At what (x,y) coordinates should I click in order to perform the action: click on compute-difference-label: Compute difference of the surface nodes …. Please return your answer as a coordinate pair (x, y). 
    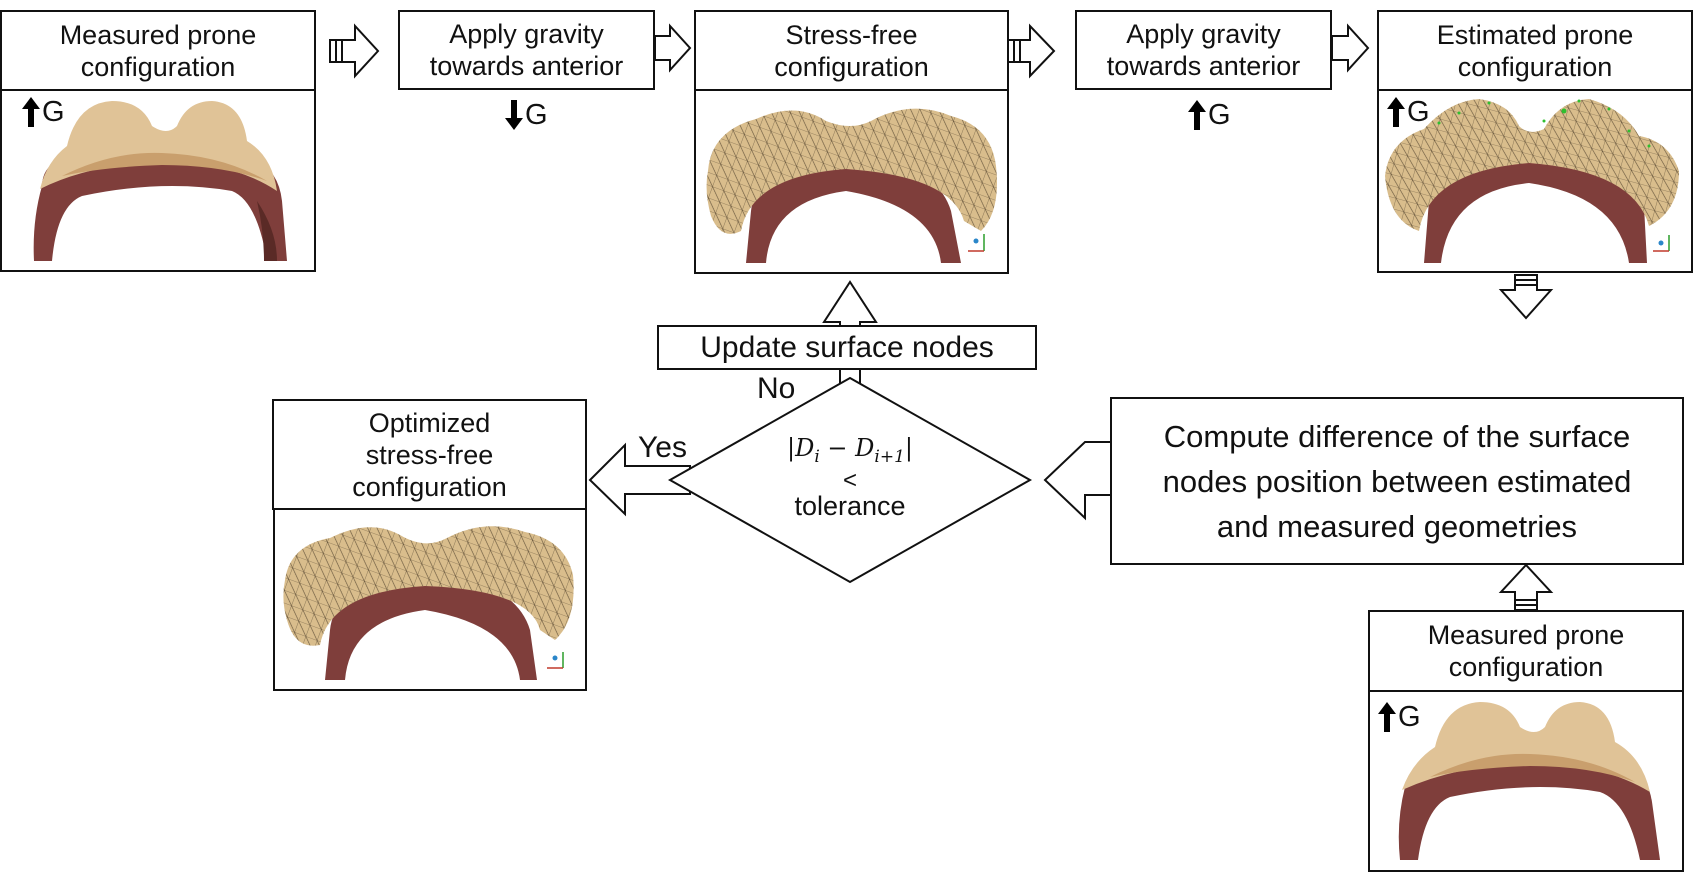
    Looking at the image, I should click on (1397, 481).